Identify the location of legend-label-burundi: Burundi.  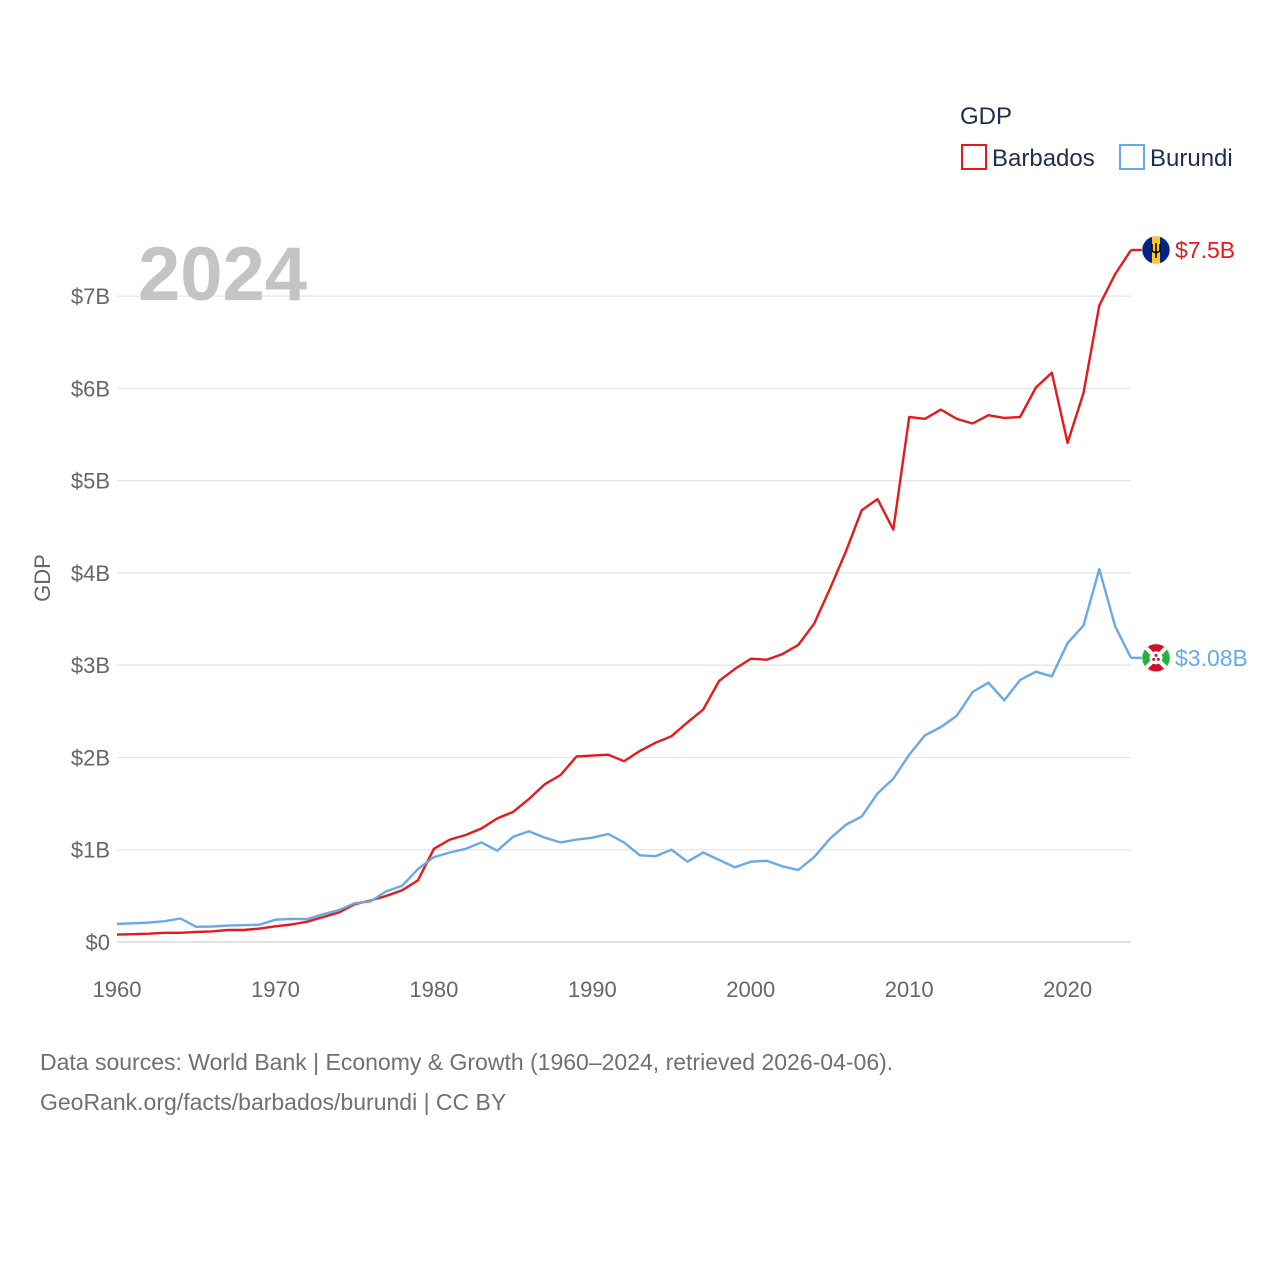
(1191, 158).